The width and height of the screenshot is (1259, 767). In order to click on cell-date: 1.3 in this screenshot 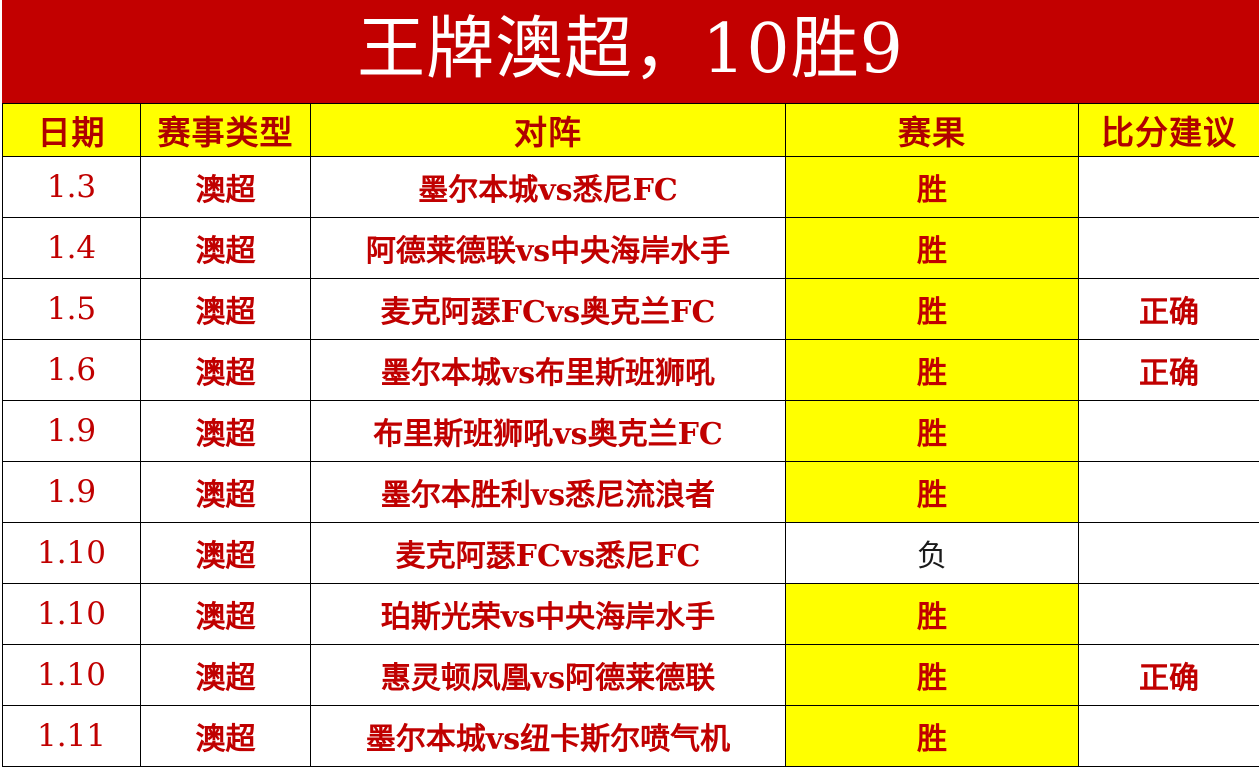, I will do `click(72, 187)`.